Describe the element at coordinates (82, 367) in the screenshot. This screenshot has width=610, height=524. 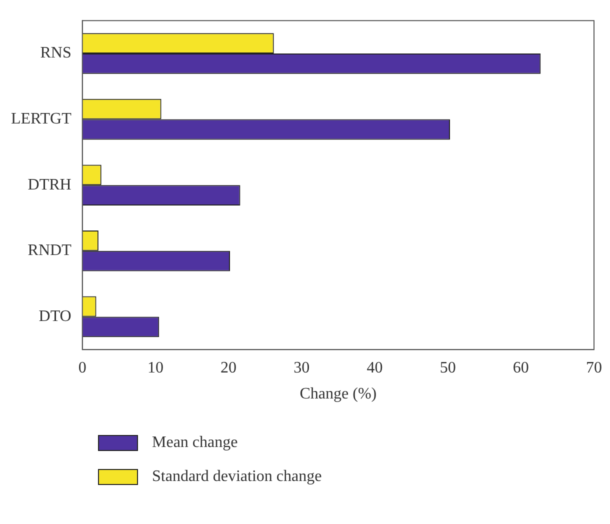
I see `x-tick-label: 0` at that location.